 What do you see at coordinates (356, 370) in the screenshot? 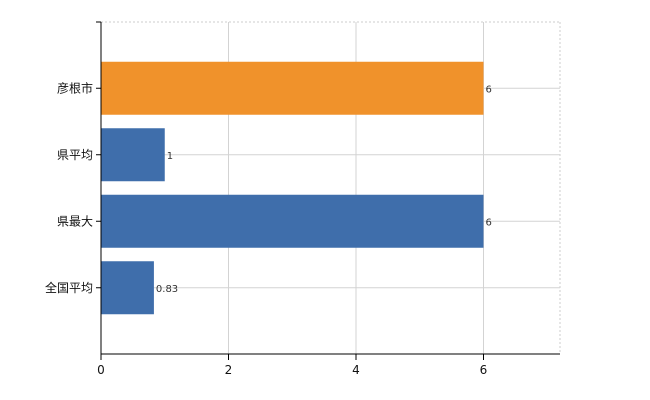
I see `x-tick-label-2: 4` at bounding box center [356, 370].